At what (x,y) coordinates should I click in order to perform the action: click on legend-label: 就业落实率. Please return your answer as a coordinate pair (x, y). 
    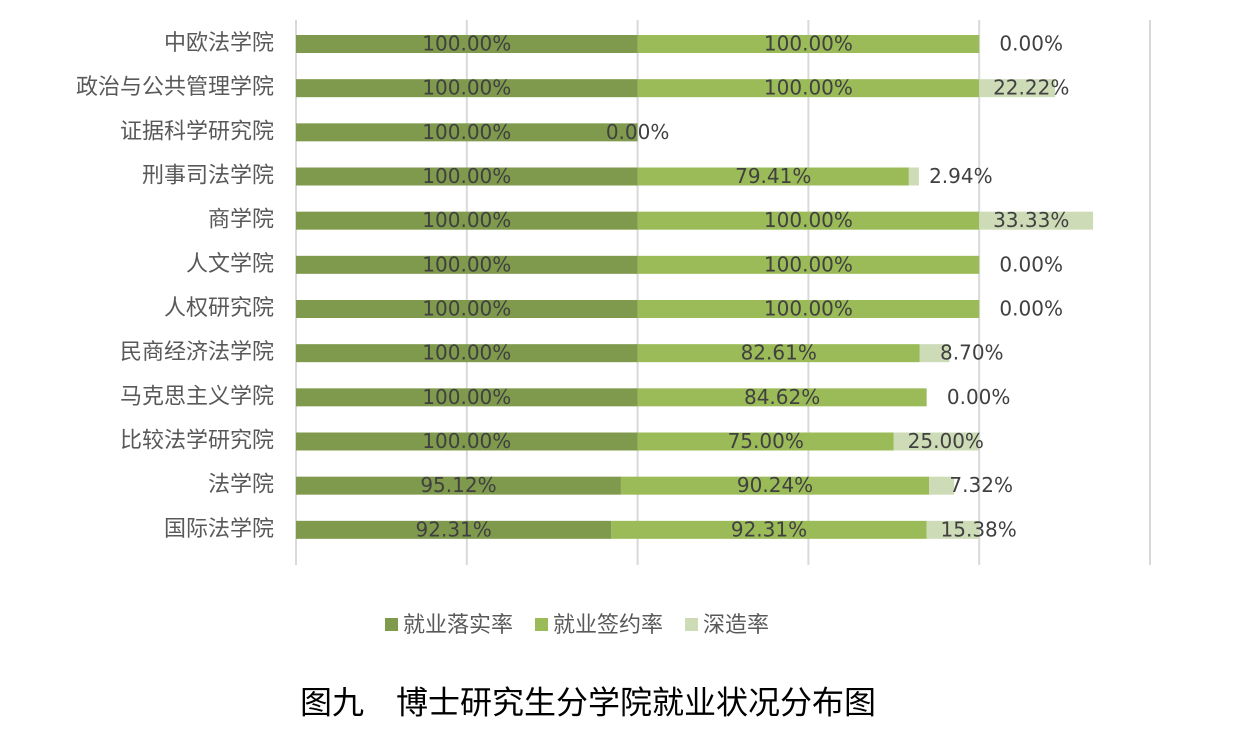
    Looking at the image, I should click on (458, 625).